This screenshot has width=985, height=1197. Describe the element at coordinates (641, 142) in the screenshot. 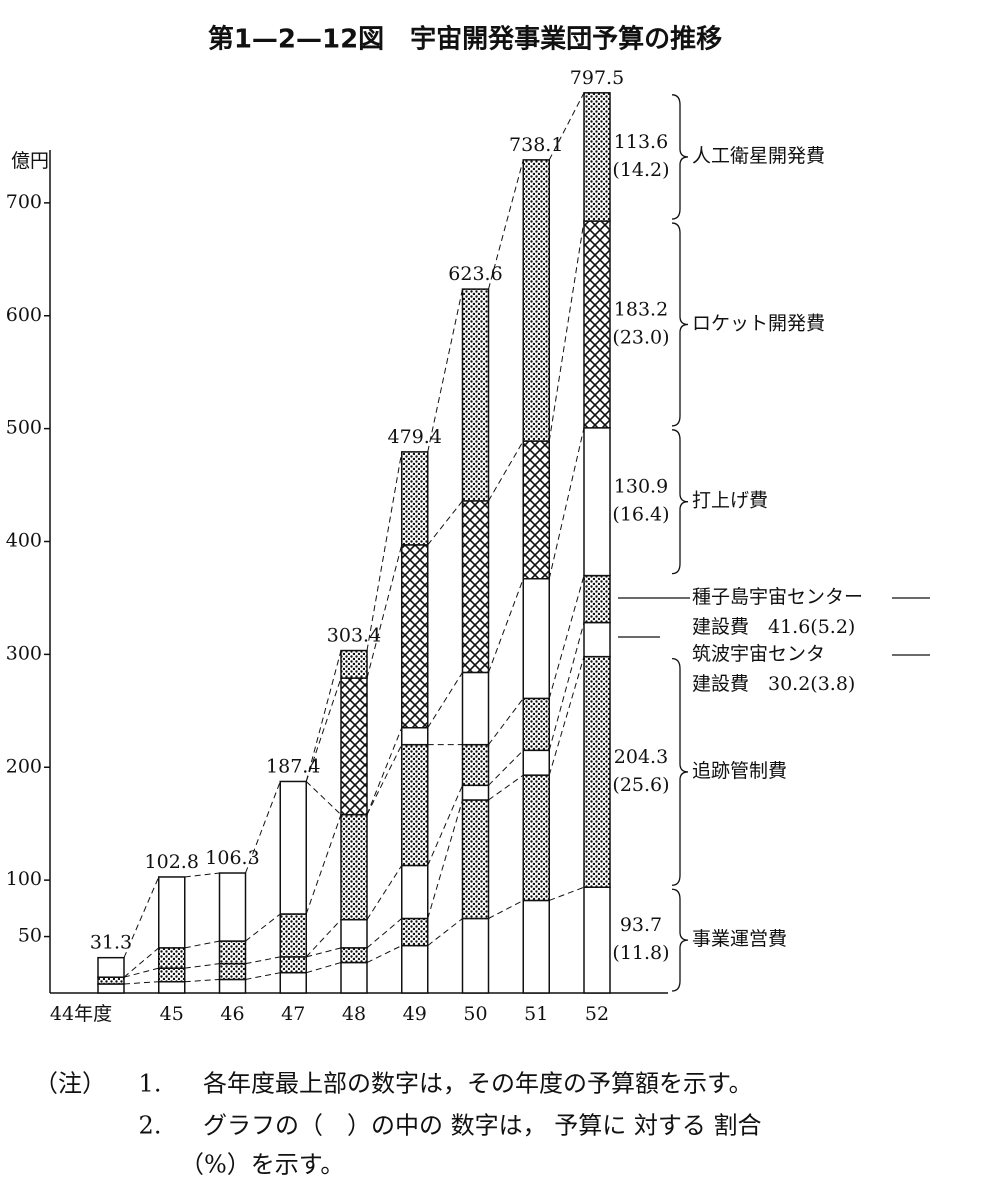

I see `segment-value-label: 113.6` at that location.